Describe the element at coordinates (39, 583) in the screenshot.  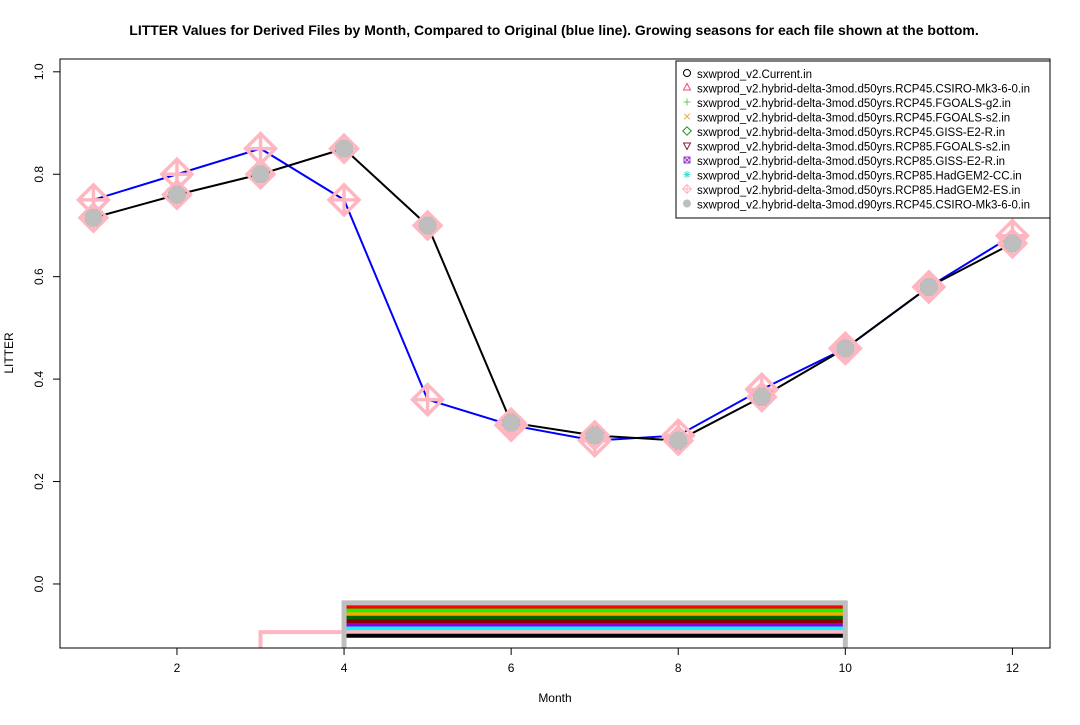
I see `y-tick-label: 0.0` at that location.